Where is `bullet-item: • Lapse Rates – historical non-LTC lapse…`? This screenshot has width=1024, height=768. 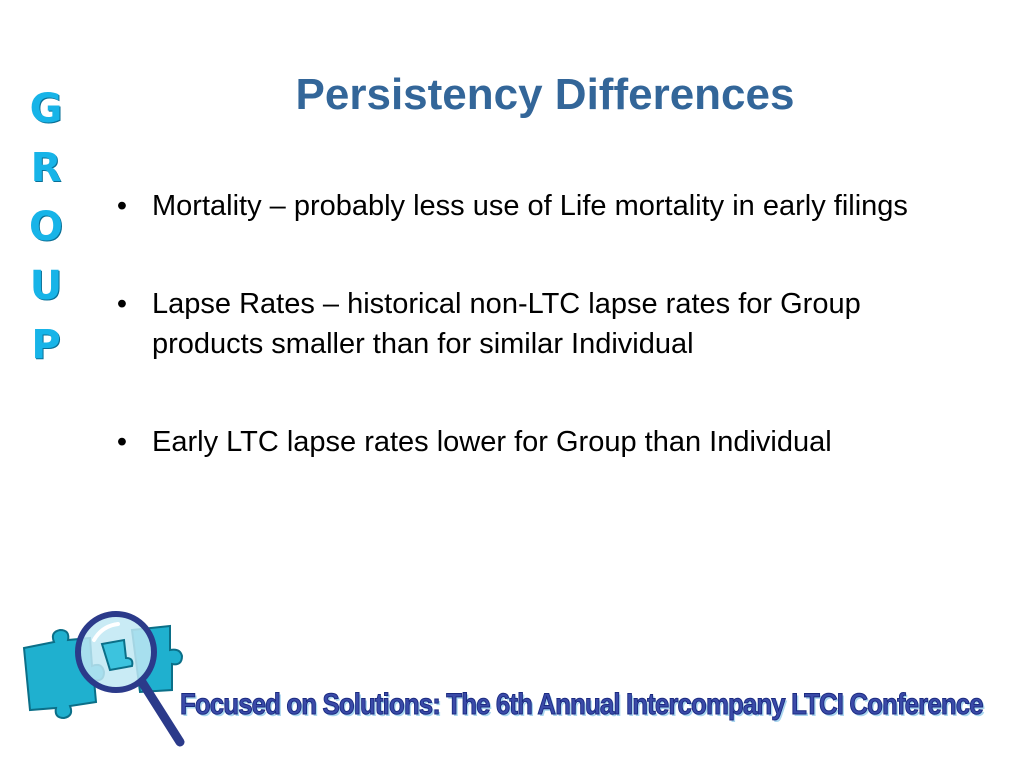
bullet-item: • Lapse Rates – historical non-LTC lapse… is located at coordinates (542, 324).